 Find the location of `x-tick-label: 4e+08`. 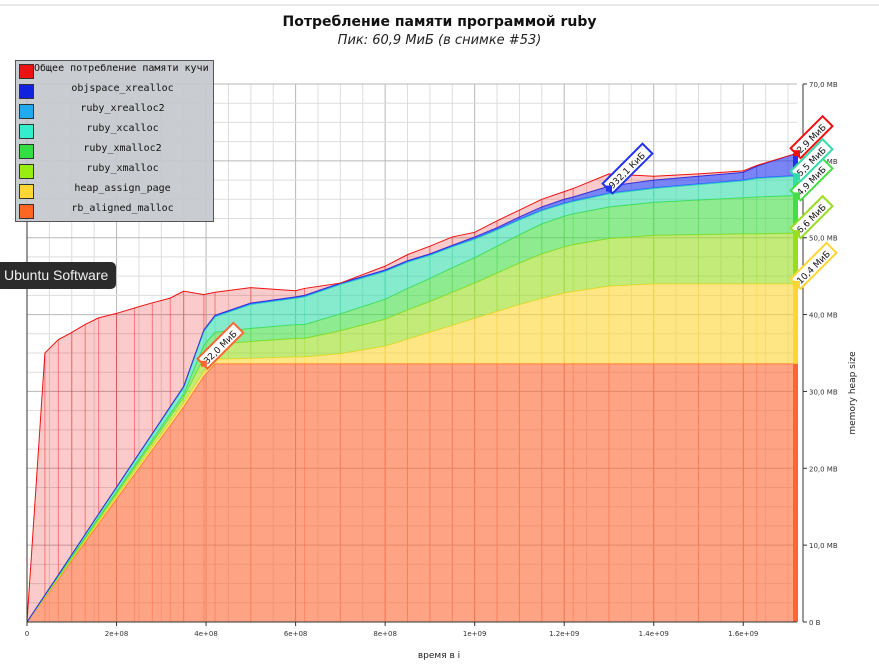

x-tick-label: 4e+08 is located at coordinates (206, 634).